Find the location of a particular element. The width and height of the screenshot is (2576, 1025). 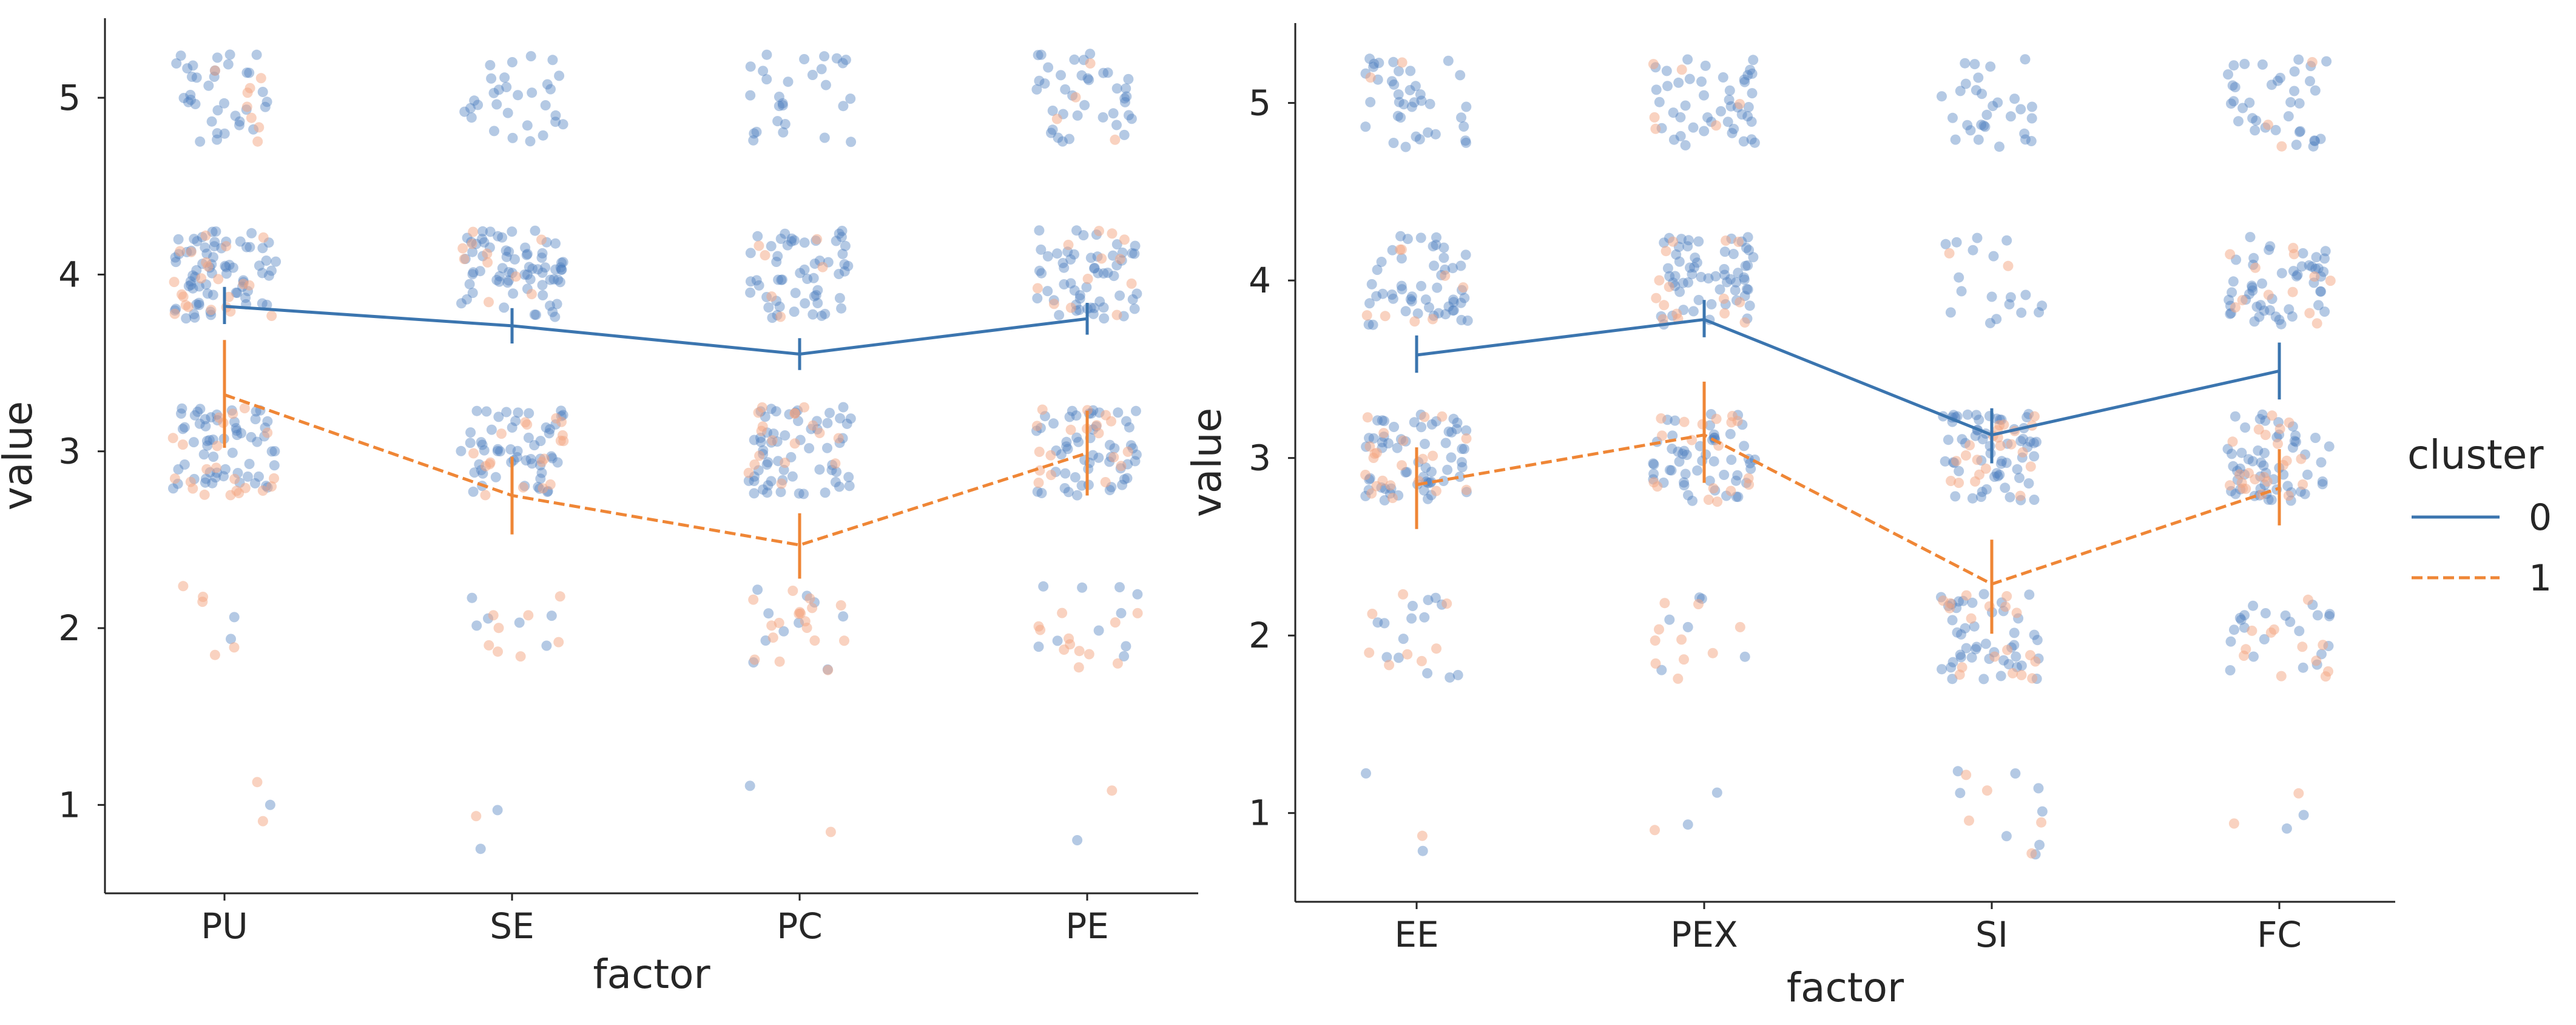

legend-label: 1 is located at coordinates (2540, 578).